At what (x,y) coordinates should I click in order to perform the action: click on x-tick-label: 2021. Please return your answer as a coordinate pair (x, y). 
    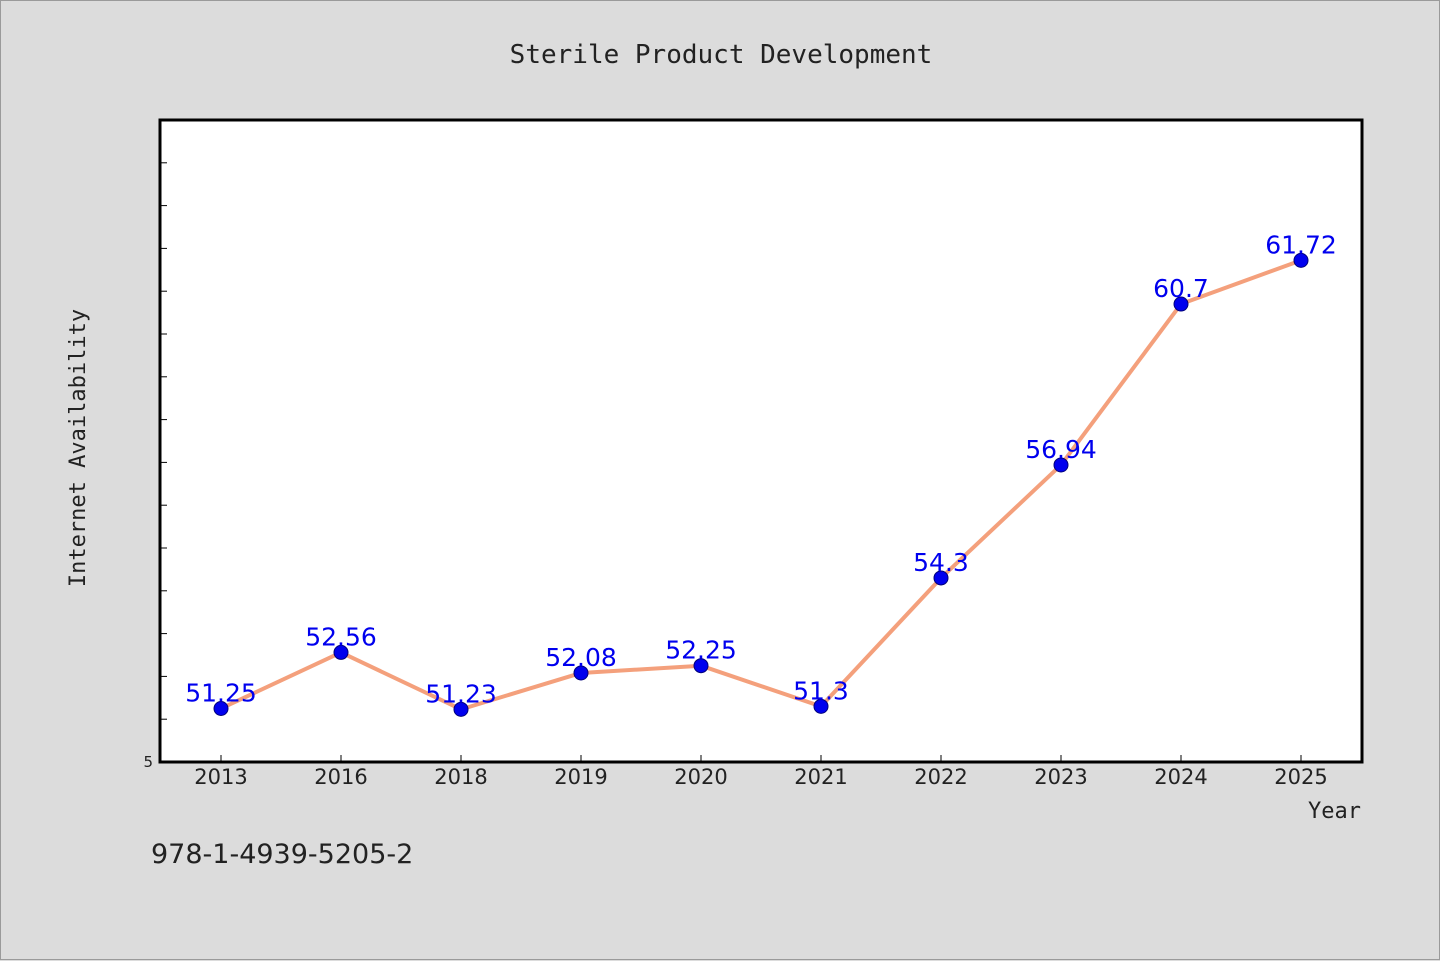
    Looking at the image, I should click on (820, 777).